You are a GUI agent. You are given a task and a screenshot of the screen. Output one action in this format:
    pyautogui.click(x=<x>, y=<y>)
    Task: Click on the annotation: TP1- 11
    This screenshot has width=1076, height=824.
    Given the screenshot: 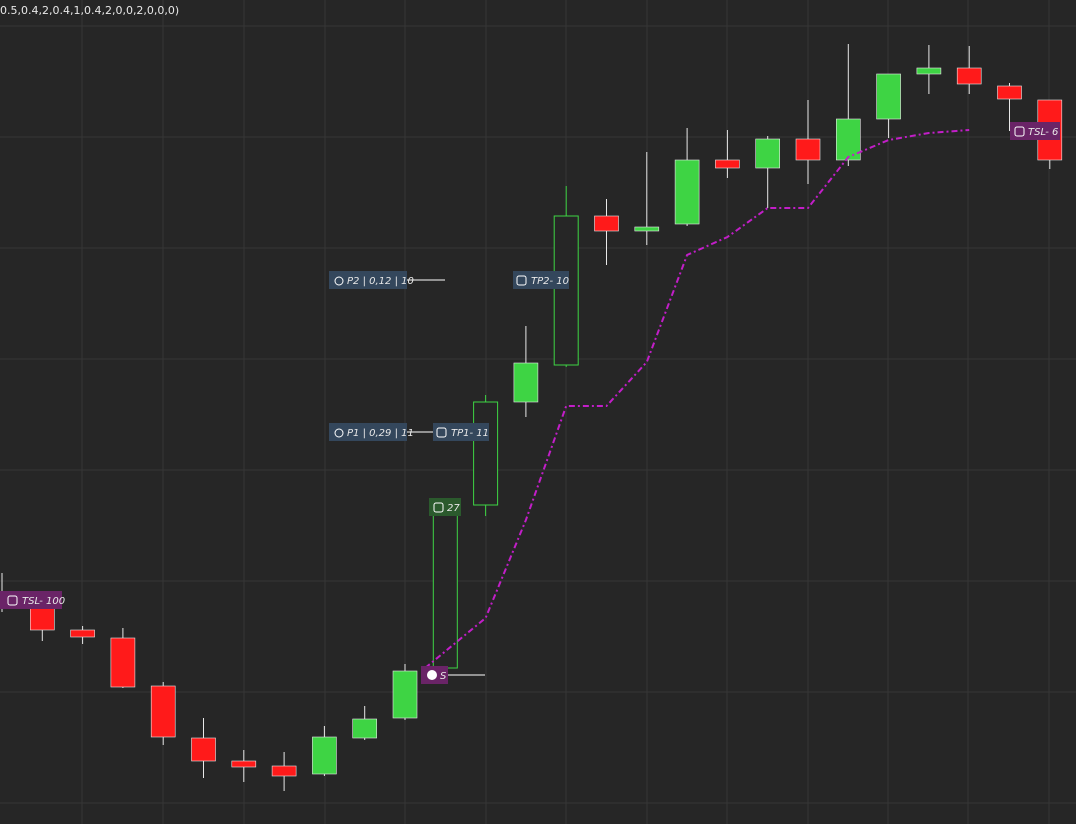 What is the action you would take?
    pyautogui.click(x=470, y=433)
    